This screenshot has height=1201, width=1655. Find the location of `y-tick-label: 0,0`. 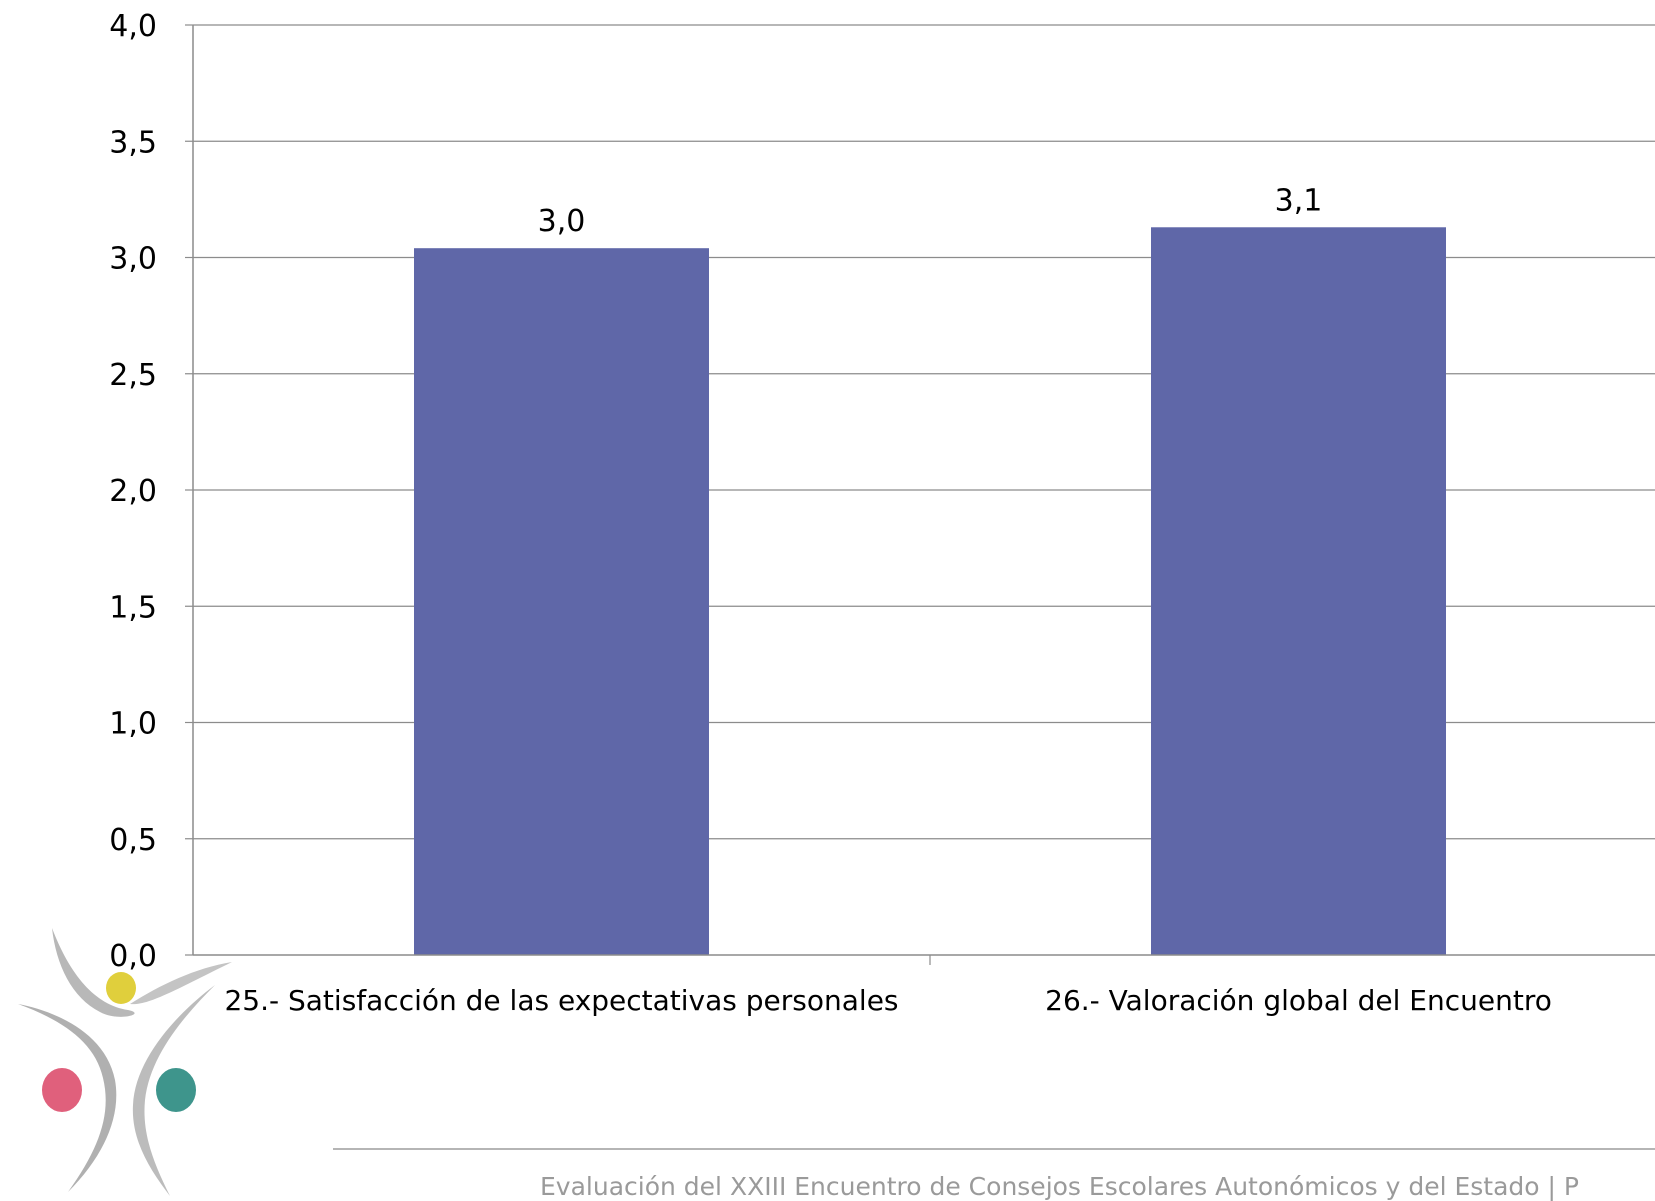

y-tick-label: 0,0 is located at coordinates (133, 956).